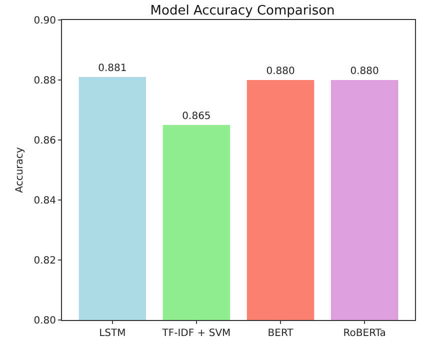 The height and width of the screenshot is (350, 441). I want to click on x-tick-label: RoBERTa, so click(364, 333).